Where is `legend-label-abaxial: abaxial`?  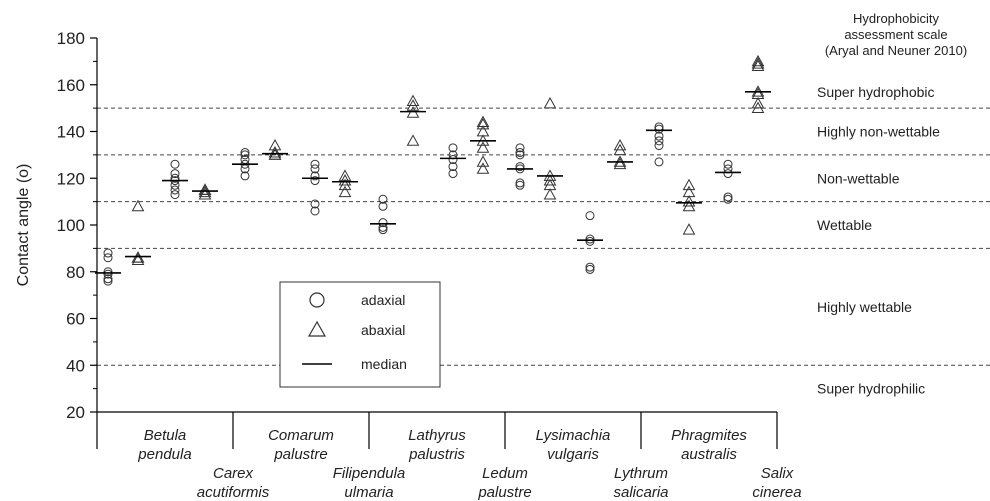 legend-label-abaxial: abaxial is located at coordinates (383, 330).